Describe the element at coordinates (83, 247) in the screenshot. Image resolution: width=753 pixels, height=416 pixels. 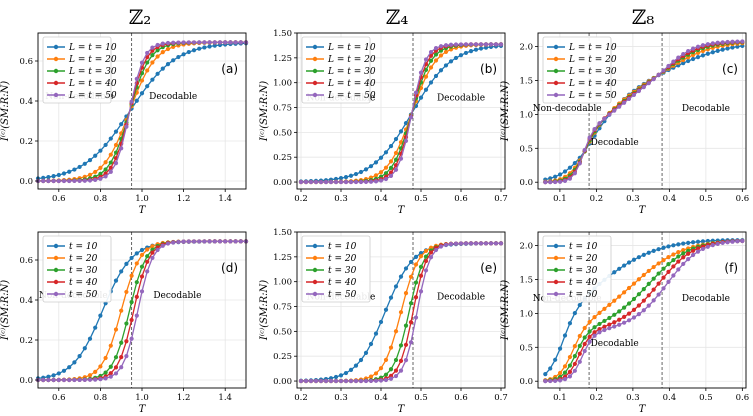
I see `legend-entry: t = 10` at that location.